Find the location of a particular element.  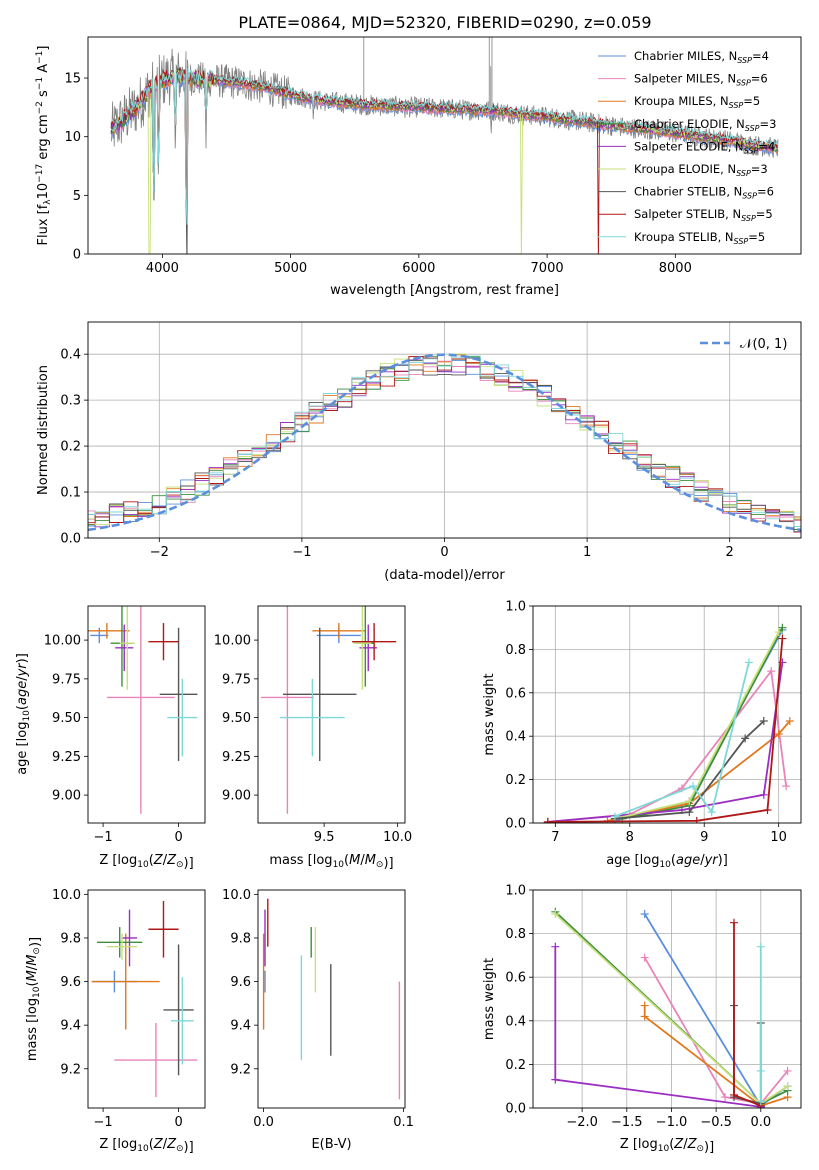

y-tick-label: 0.2 is located at coordinates (515, 780).